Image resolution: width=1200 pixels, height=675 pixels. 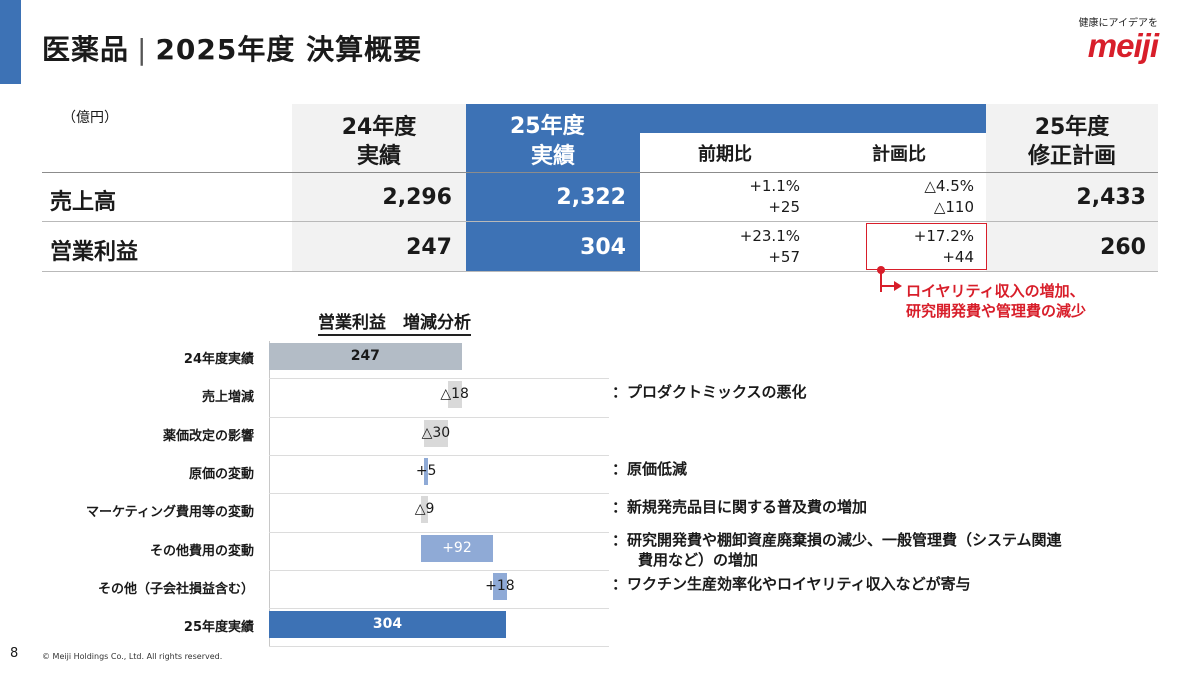 What do you see at coordinates (953, 207) in the screenshot?
I see `sales-plan-abs: △110` at bounding box center [953, 207].